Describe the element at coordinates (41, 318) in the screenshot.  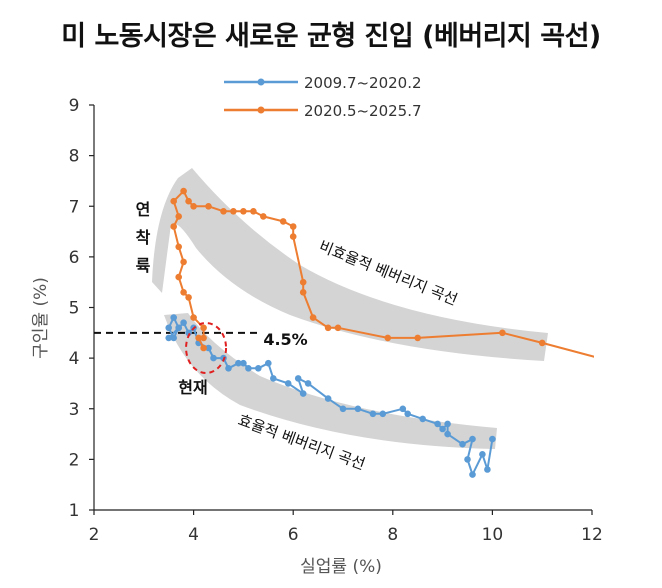
I see `y-axis-label: 구인율 (%)` at that location.